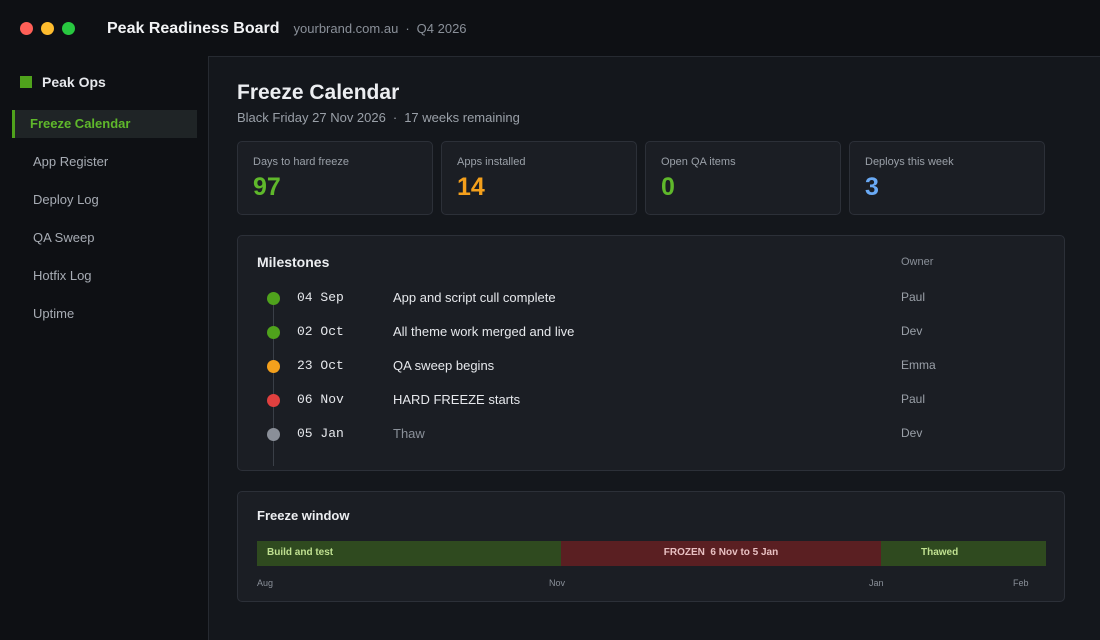  Describe the element at coordinates (335, 178) in the screenshot. I see `stat-card-days-to-freeze: Days to hard freeze 97` at that location.